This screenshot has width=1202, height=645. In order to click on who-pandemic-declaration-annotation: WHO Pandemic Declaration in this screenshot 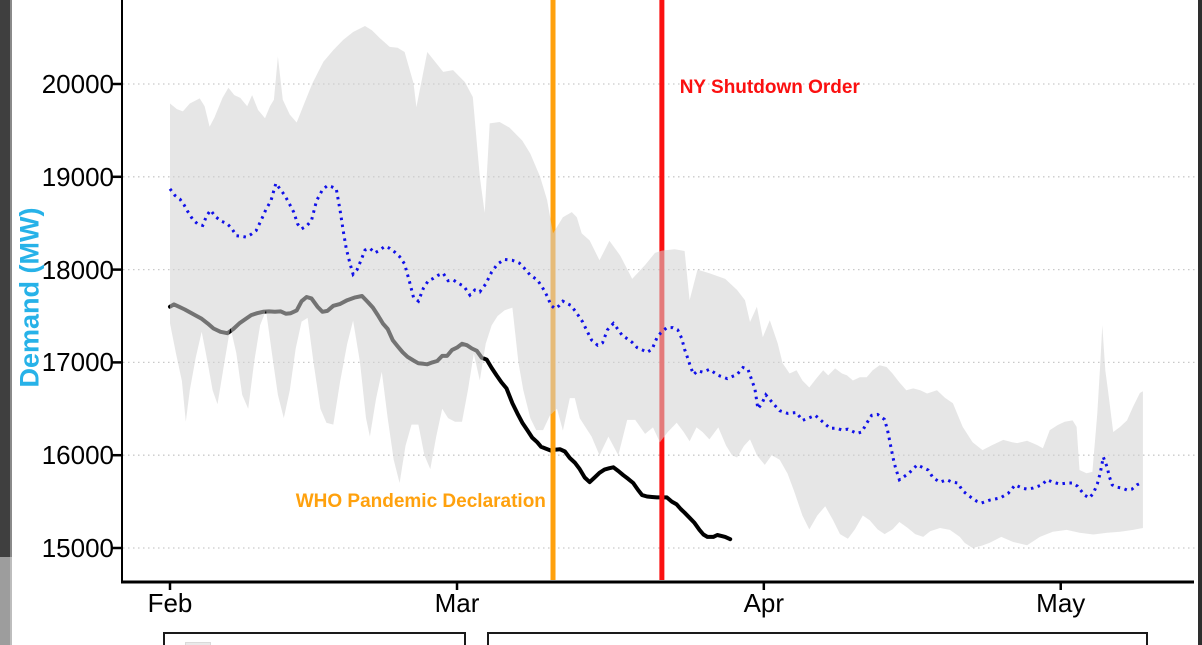, I will do `click(420, 501)`.